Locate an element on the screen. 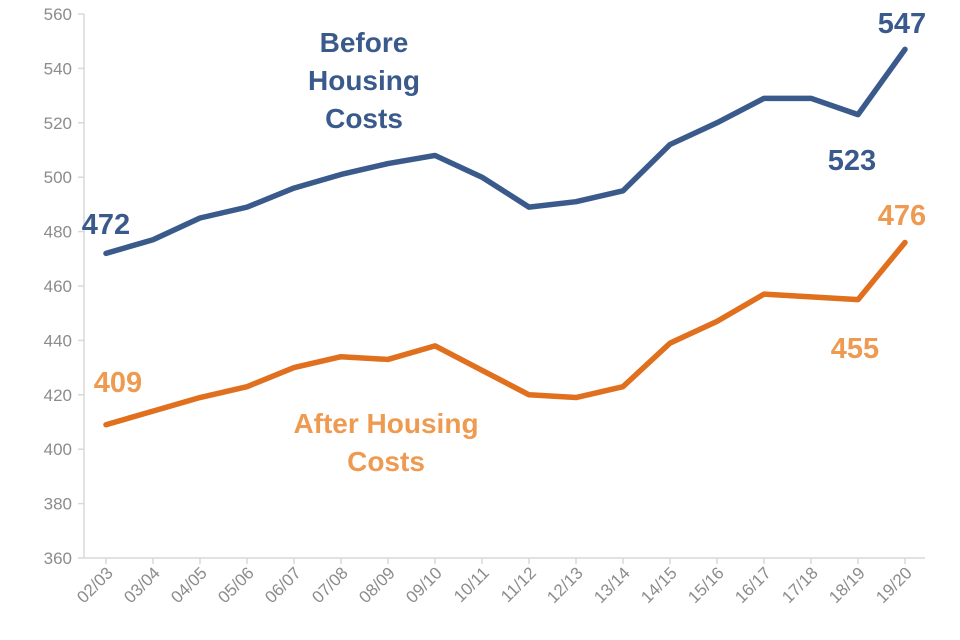 The width and height of the screenshot is (960, 640). y-tick-label: 380 is located at coordinates (58, 504).